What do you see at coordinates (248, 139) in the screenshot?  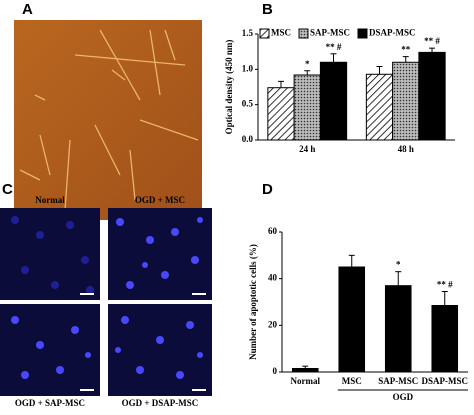 I see `y-tick-label: 0.0` at bounding box center [248, 139].